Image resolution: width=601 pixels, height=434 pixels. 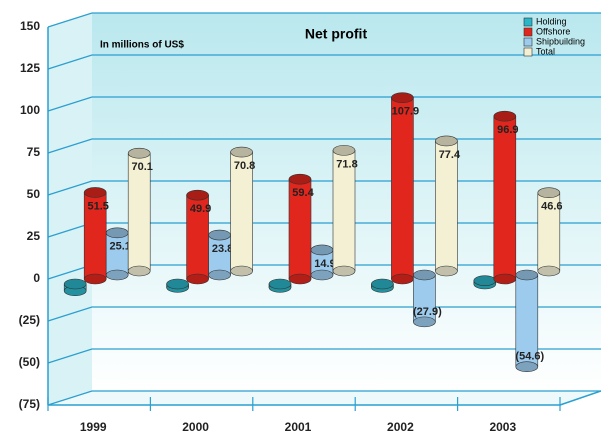 I want to click on x-tick-label: 1999, so click(x=93, y=427).